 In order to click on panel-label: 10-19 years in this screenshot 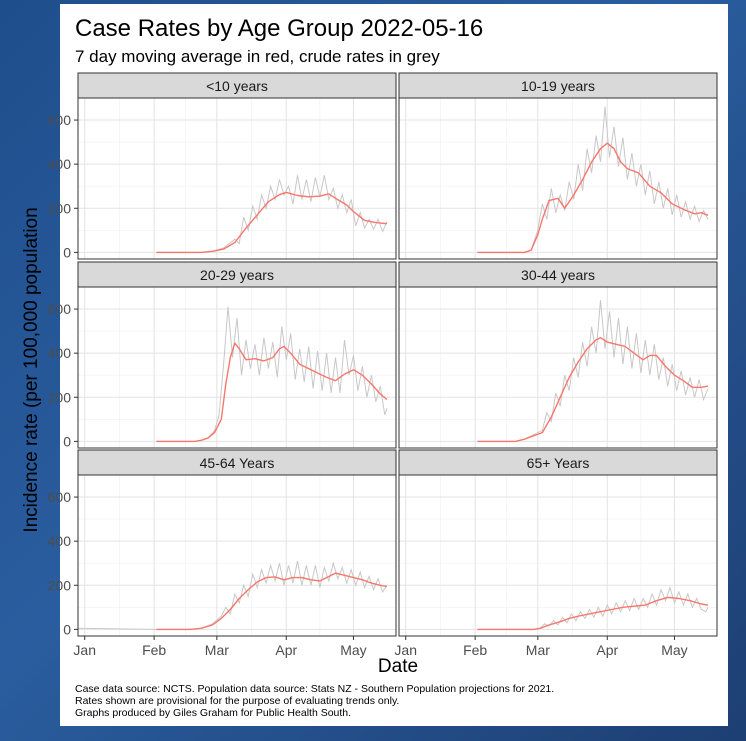, I will do `click(558, 86)`.